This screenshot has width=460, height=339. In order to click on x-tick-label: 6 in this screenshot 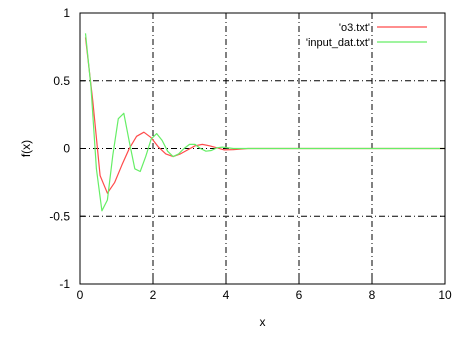, I will do `click(299, 295)`.